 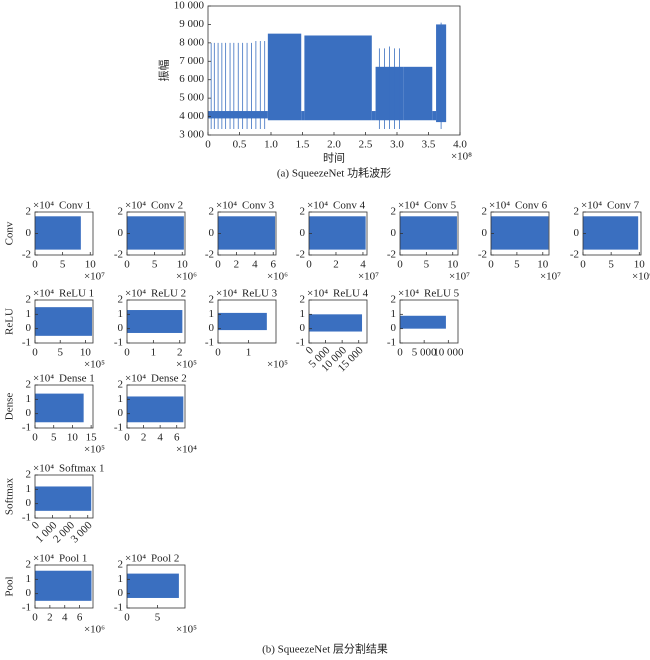 I want to click on y-tick-label: 5 000, so click(x=191, y=98).